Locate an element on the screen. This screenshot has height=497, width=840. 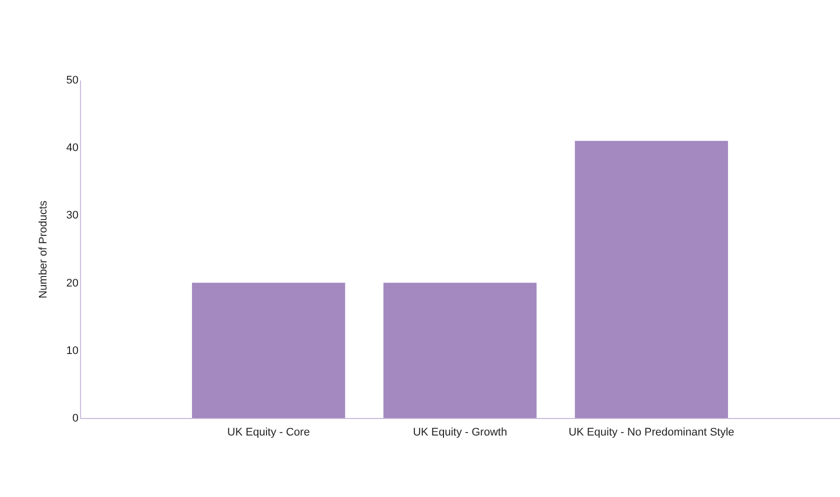
y-tick-label: 20 is located at coordinates (72, 283).